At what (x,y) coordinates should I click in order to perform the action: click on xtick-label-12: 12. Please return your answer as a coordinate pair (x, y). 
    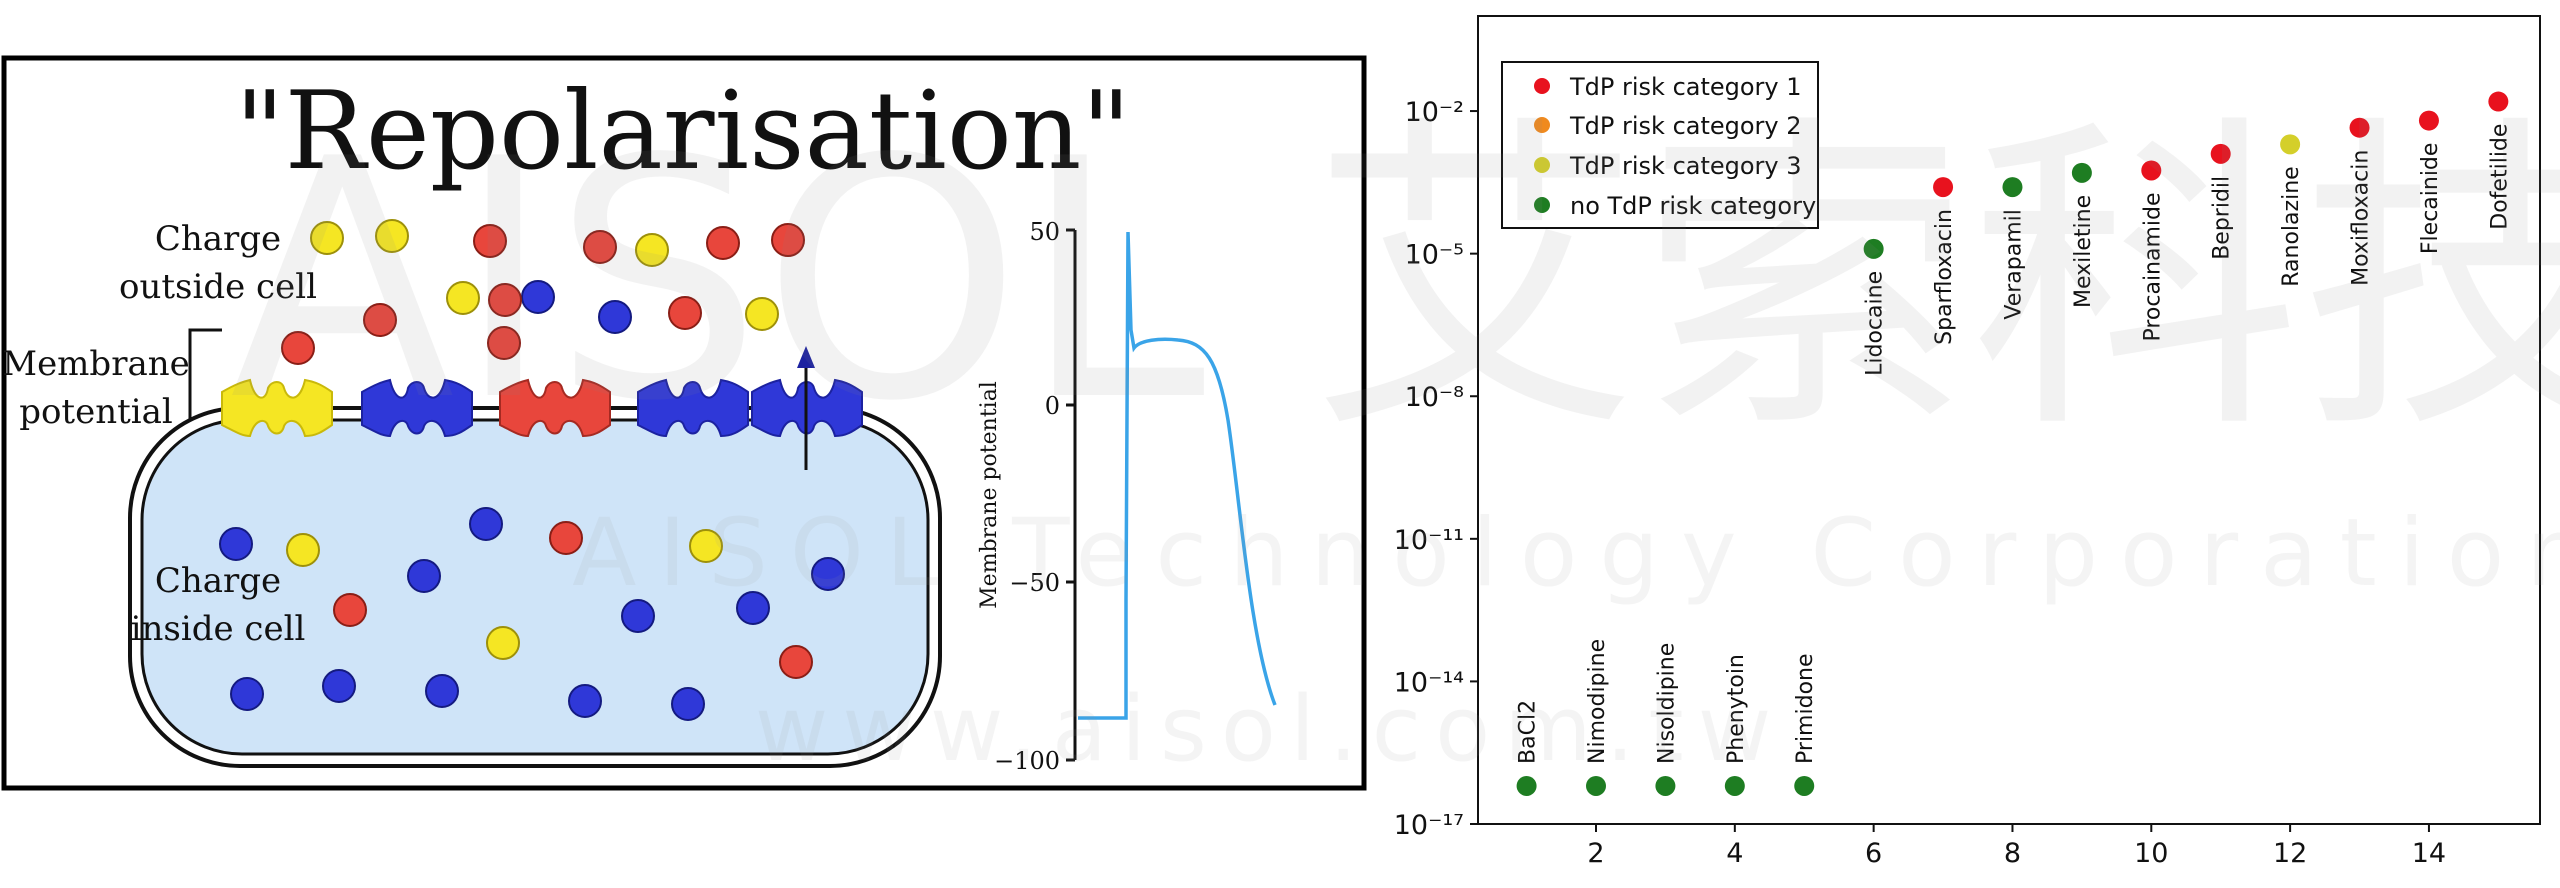
    Looking at the image, I should click on (2290, 853).